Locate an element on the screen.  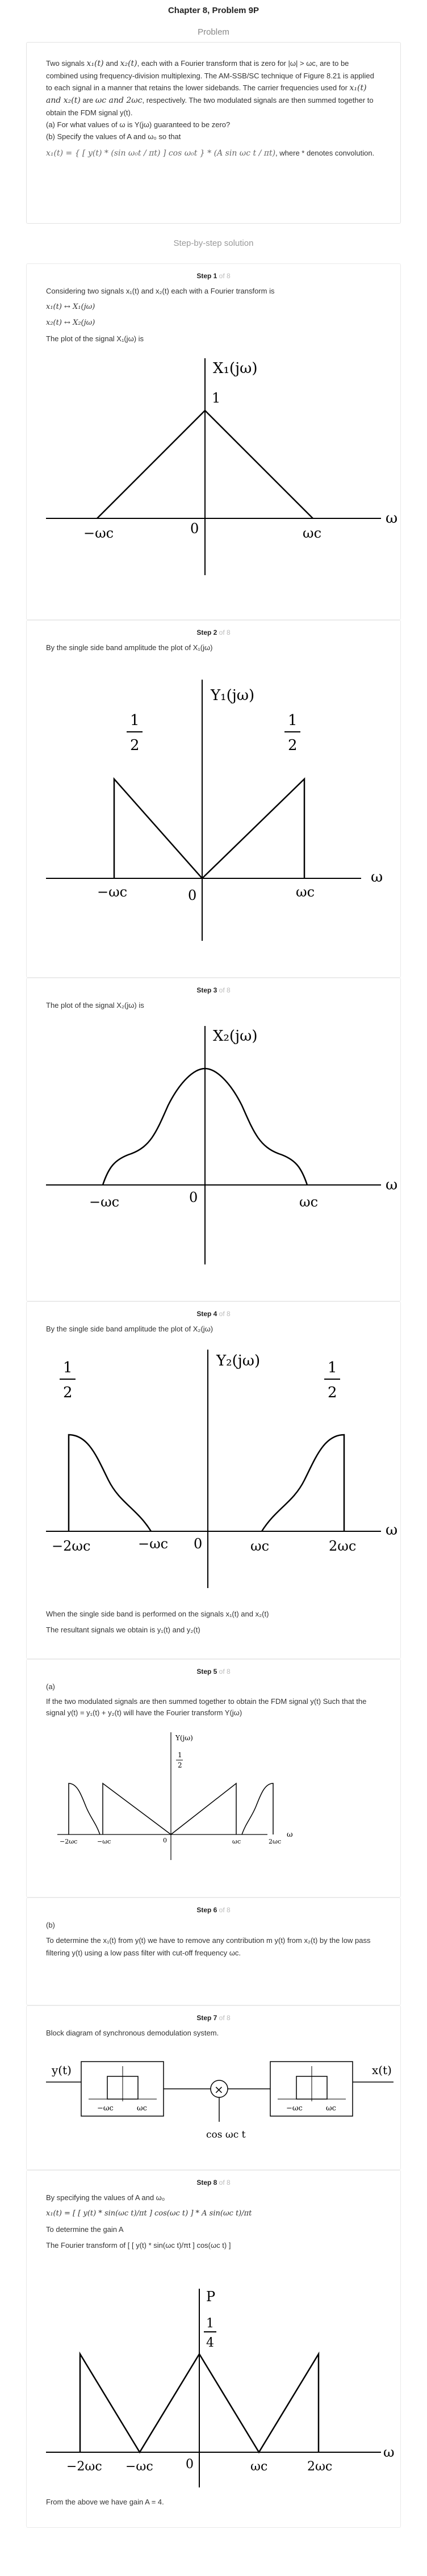
step-2-plot: Y₁(jω) 1 2 1 2 −ωc 0 ωc ω is located at coordinates (214, 810).